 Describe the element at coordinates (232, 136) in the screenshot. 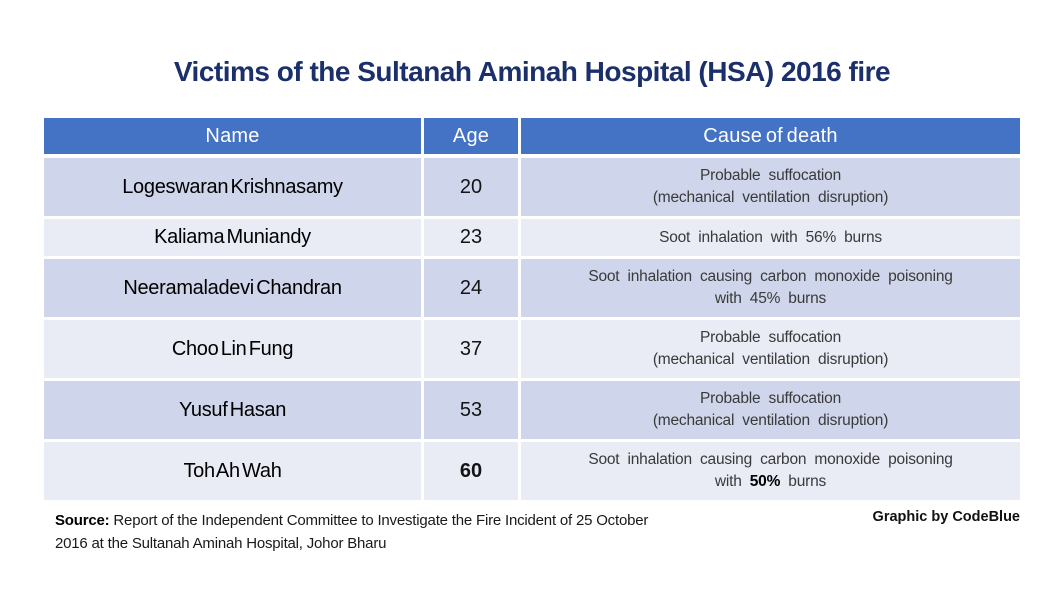

I see `column-header-name: Name` at that location.